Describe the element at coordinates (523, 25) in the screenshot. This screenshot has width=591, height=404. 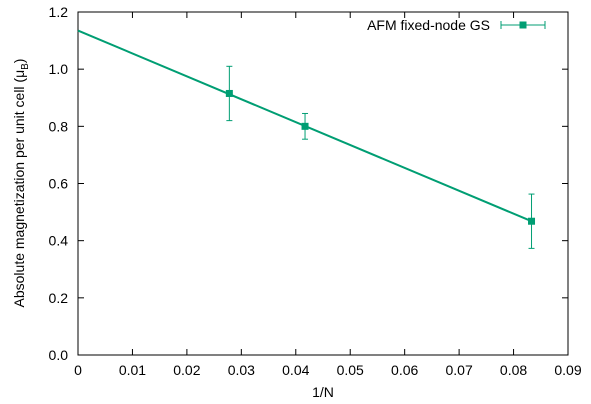
I see `legend-marker` at that location.